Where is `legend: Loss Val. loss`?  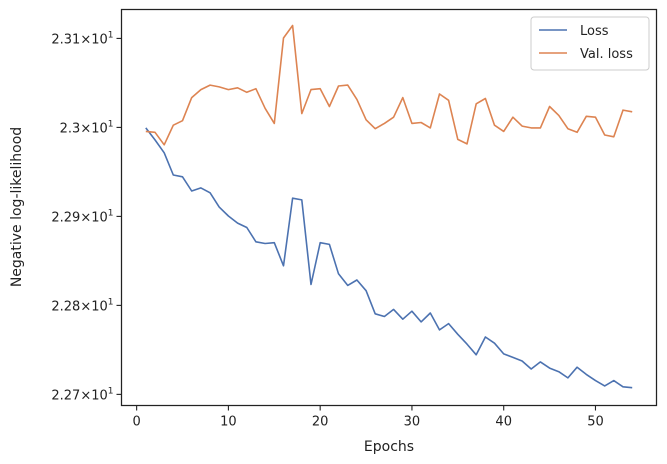 legend: Loss Val. loss is located at coordinates (590, 43).